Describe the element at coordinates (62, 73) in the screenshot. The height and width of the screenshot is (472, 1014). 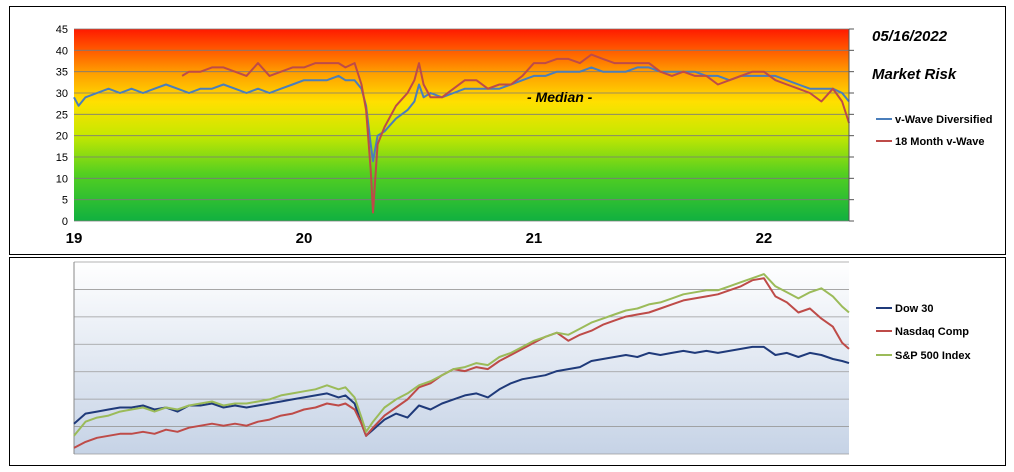
I see `risk-y-tick-label: 35` at that location.